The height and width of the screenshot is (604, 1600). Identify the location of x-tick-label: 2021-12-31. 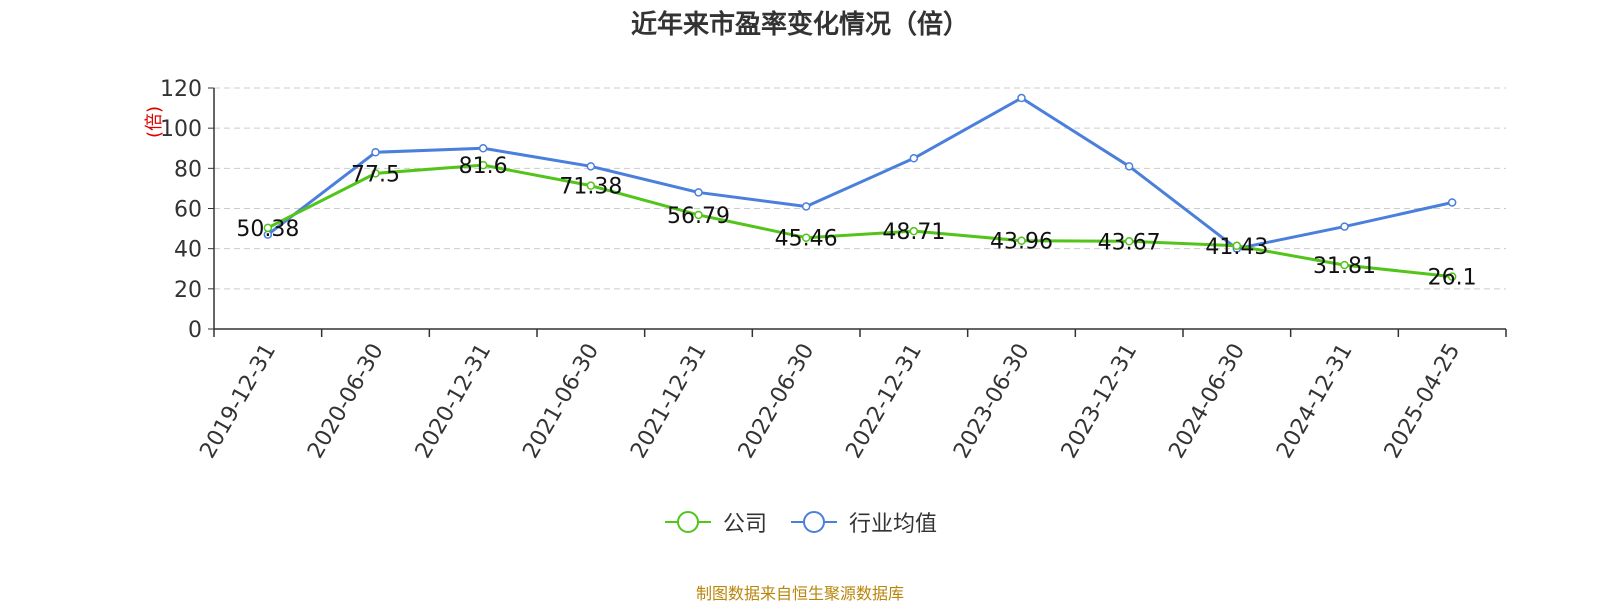
(669, 401).